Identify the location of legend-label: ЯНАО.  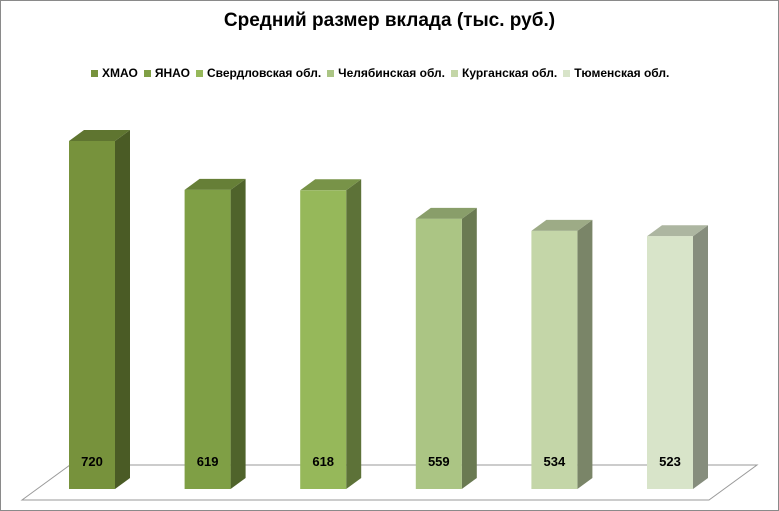
(172, 73).